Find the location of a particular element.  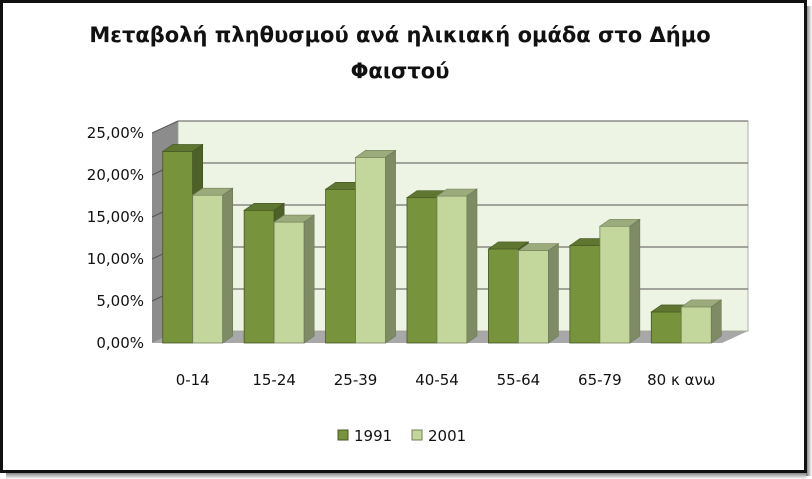

legend: 1991 2001 is located at coordinates (401, 436).